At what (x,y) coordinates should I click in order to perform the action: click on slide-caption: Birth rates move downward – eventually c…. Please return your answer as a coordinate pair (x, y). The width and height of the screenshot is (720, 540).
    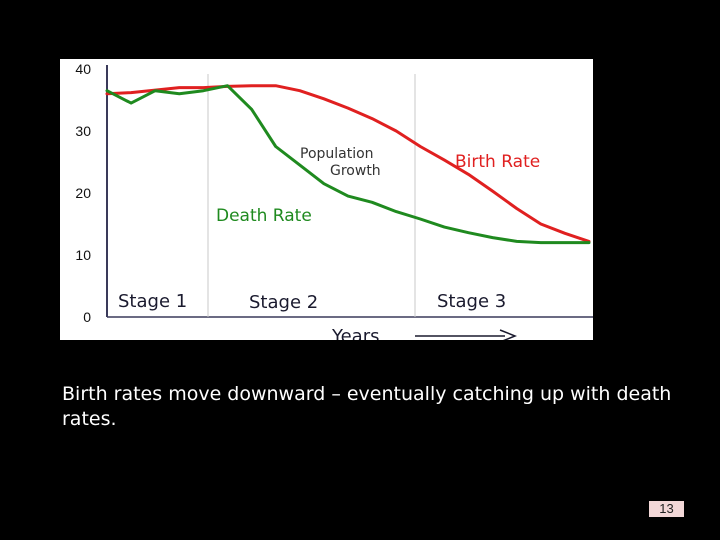
    Looking at the image, I should click on (367, 406).